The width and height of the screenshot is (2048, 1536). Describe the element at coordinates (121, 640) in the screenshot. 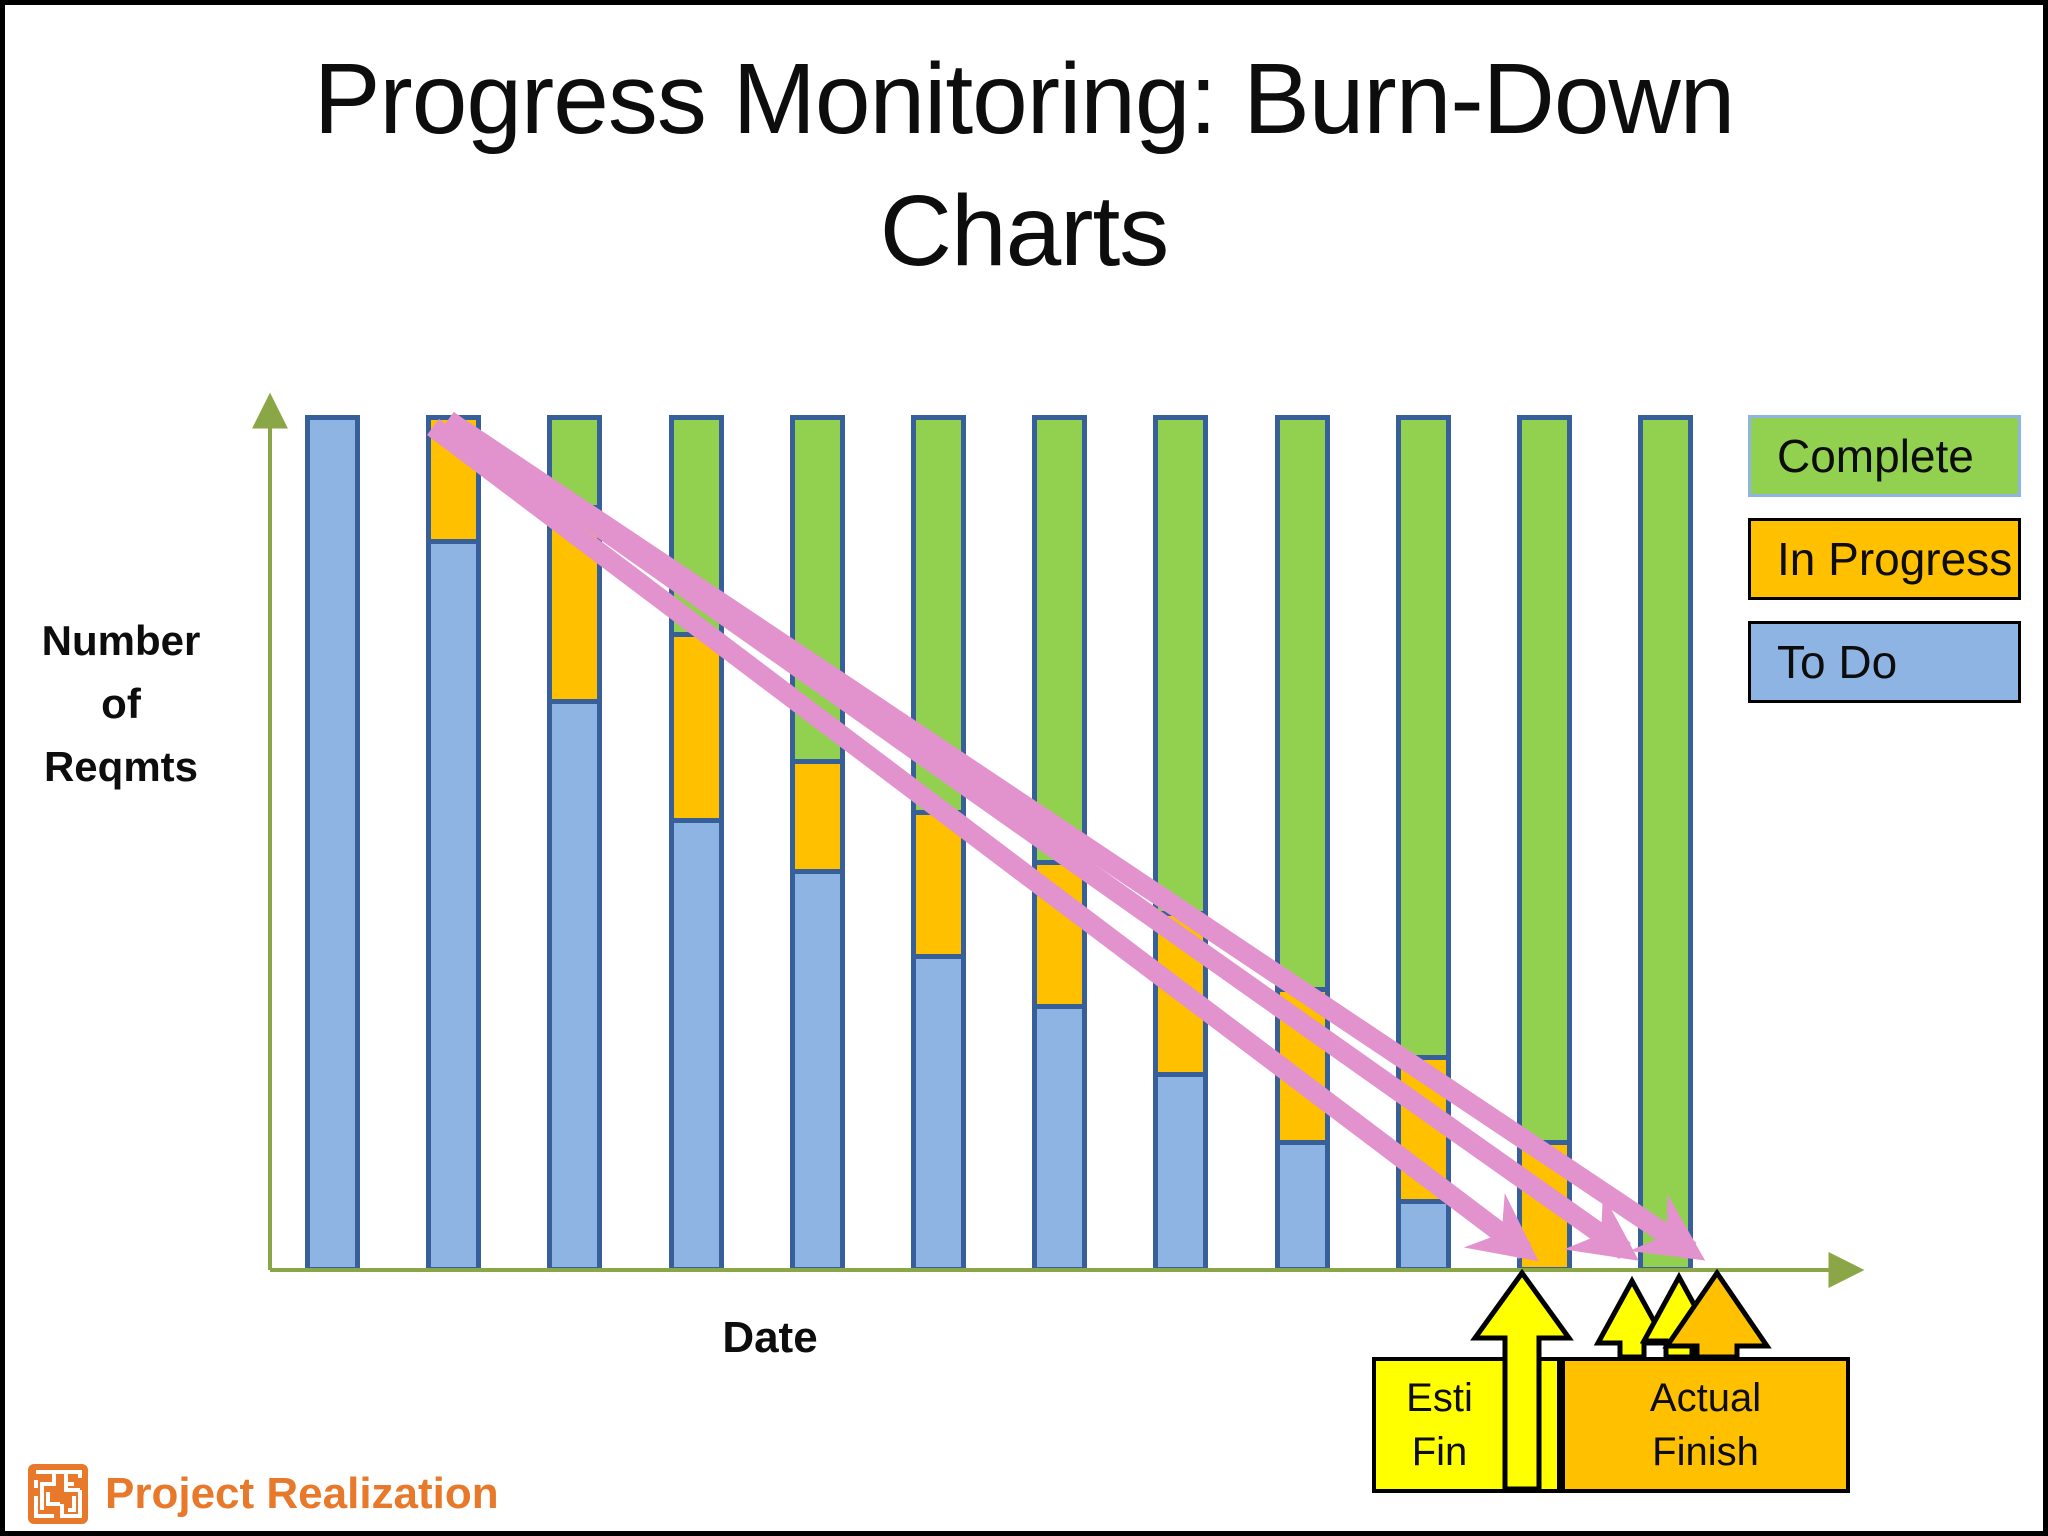

I see `y-axis-label-line1: Number` at that location.